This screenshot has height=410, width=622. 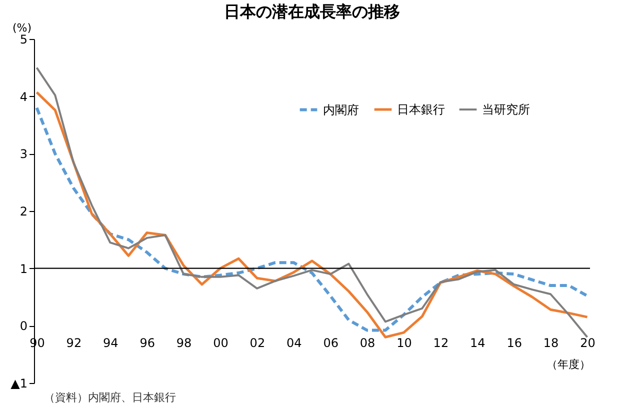 What do you see at coordinates (147, 343) in the screenshot?
I see `x-tick-label: 96` at bounding box center [147, 343].